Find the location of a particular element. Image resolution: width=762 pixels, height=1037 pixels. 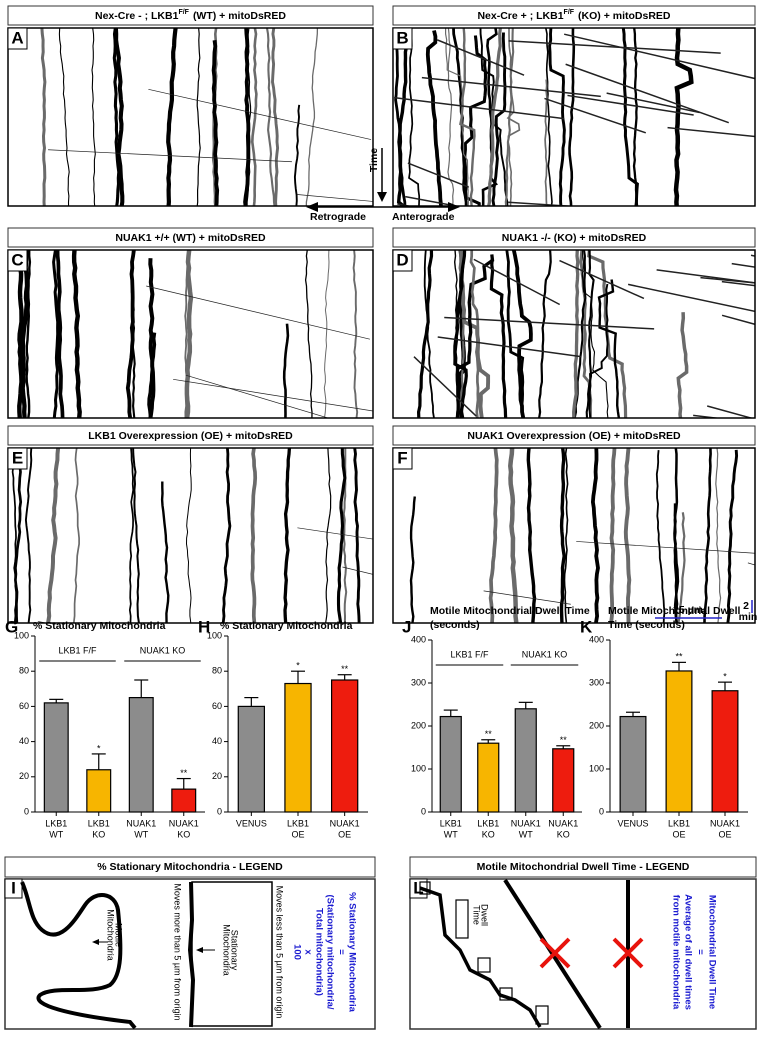

dwell-label: Time is located at coordinates (477, 915).